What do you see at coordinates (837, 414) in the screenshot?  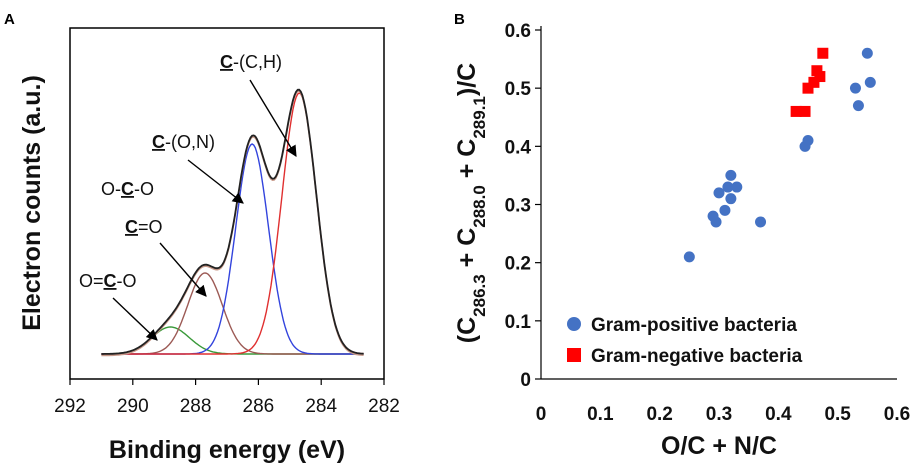 I see `panel-b-x-tick-label: 0.5` at bounding box center [837, 414].